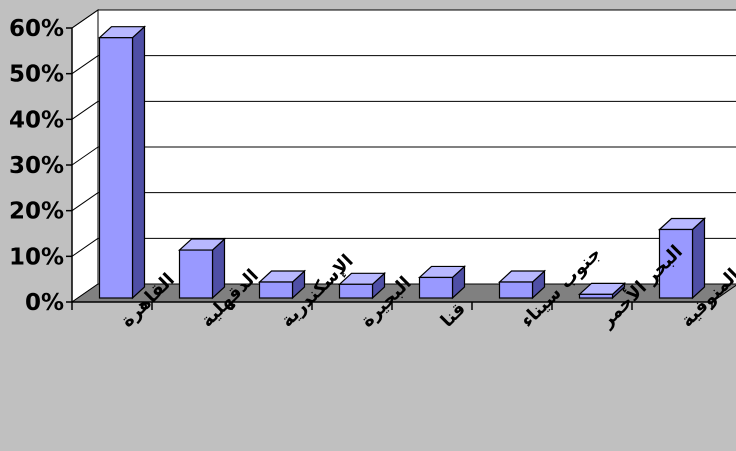 The width and height of the screenshot is (736, 451). Describe the element at coordinates (453, 314) in the screenshot. I see `x-tick-label: قنا` at that location.